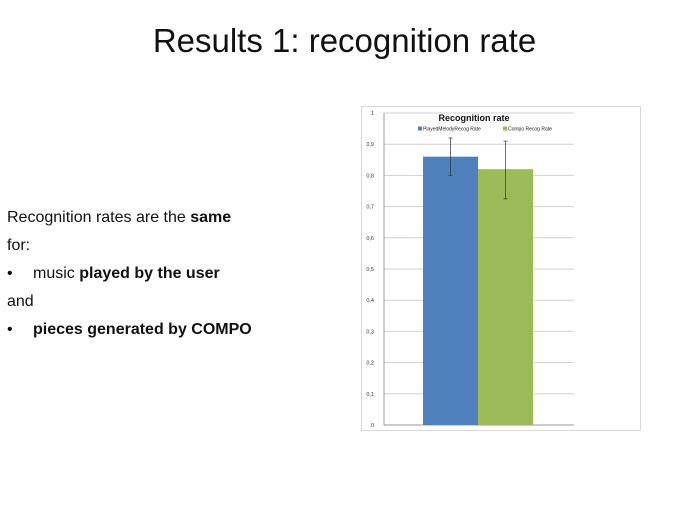 The height and width of the screenshot is (517, 689). Describe the element at coordinates (530, 130) in the screenshot. I see `legend-label-2: Compo Recog Rate` at that location.